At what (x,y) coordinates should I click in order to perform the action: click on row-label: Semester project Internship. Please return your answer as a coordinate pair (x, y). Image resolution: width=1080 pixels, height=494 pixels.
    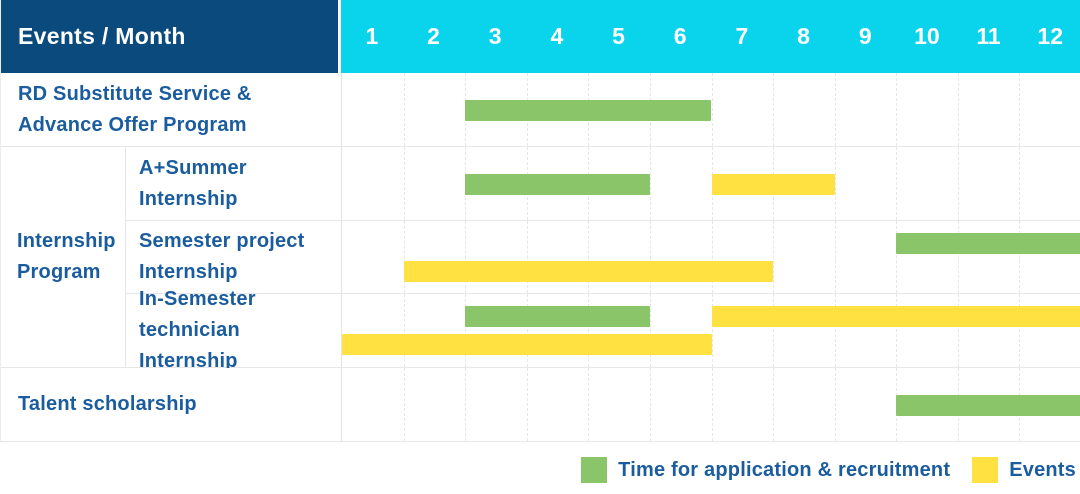
    Looking at the image, I should click on (233, 257).